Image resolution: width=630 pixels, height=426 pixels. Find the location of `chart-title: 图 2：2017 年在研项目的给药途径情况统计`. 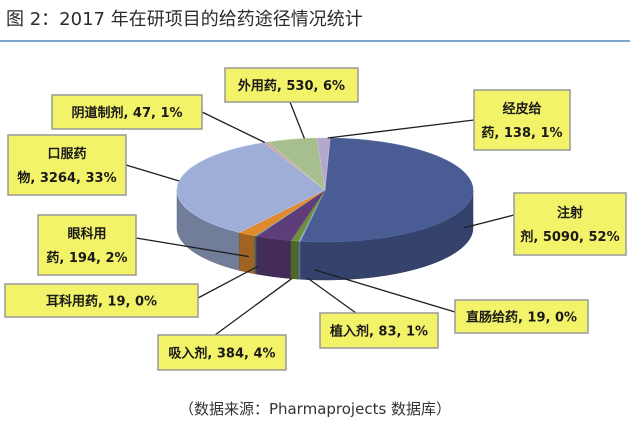

chart-title: 图 2：2017 年在研项目的给药途径情况统计 is located at coordinates (184, 19).